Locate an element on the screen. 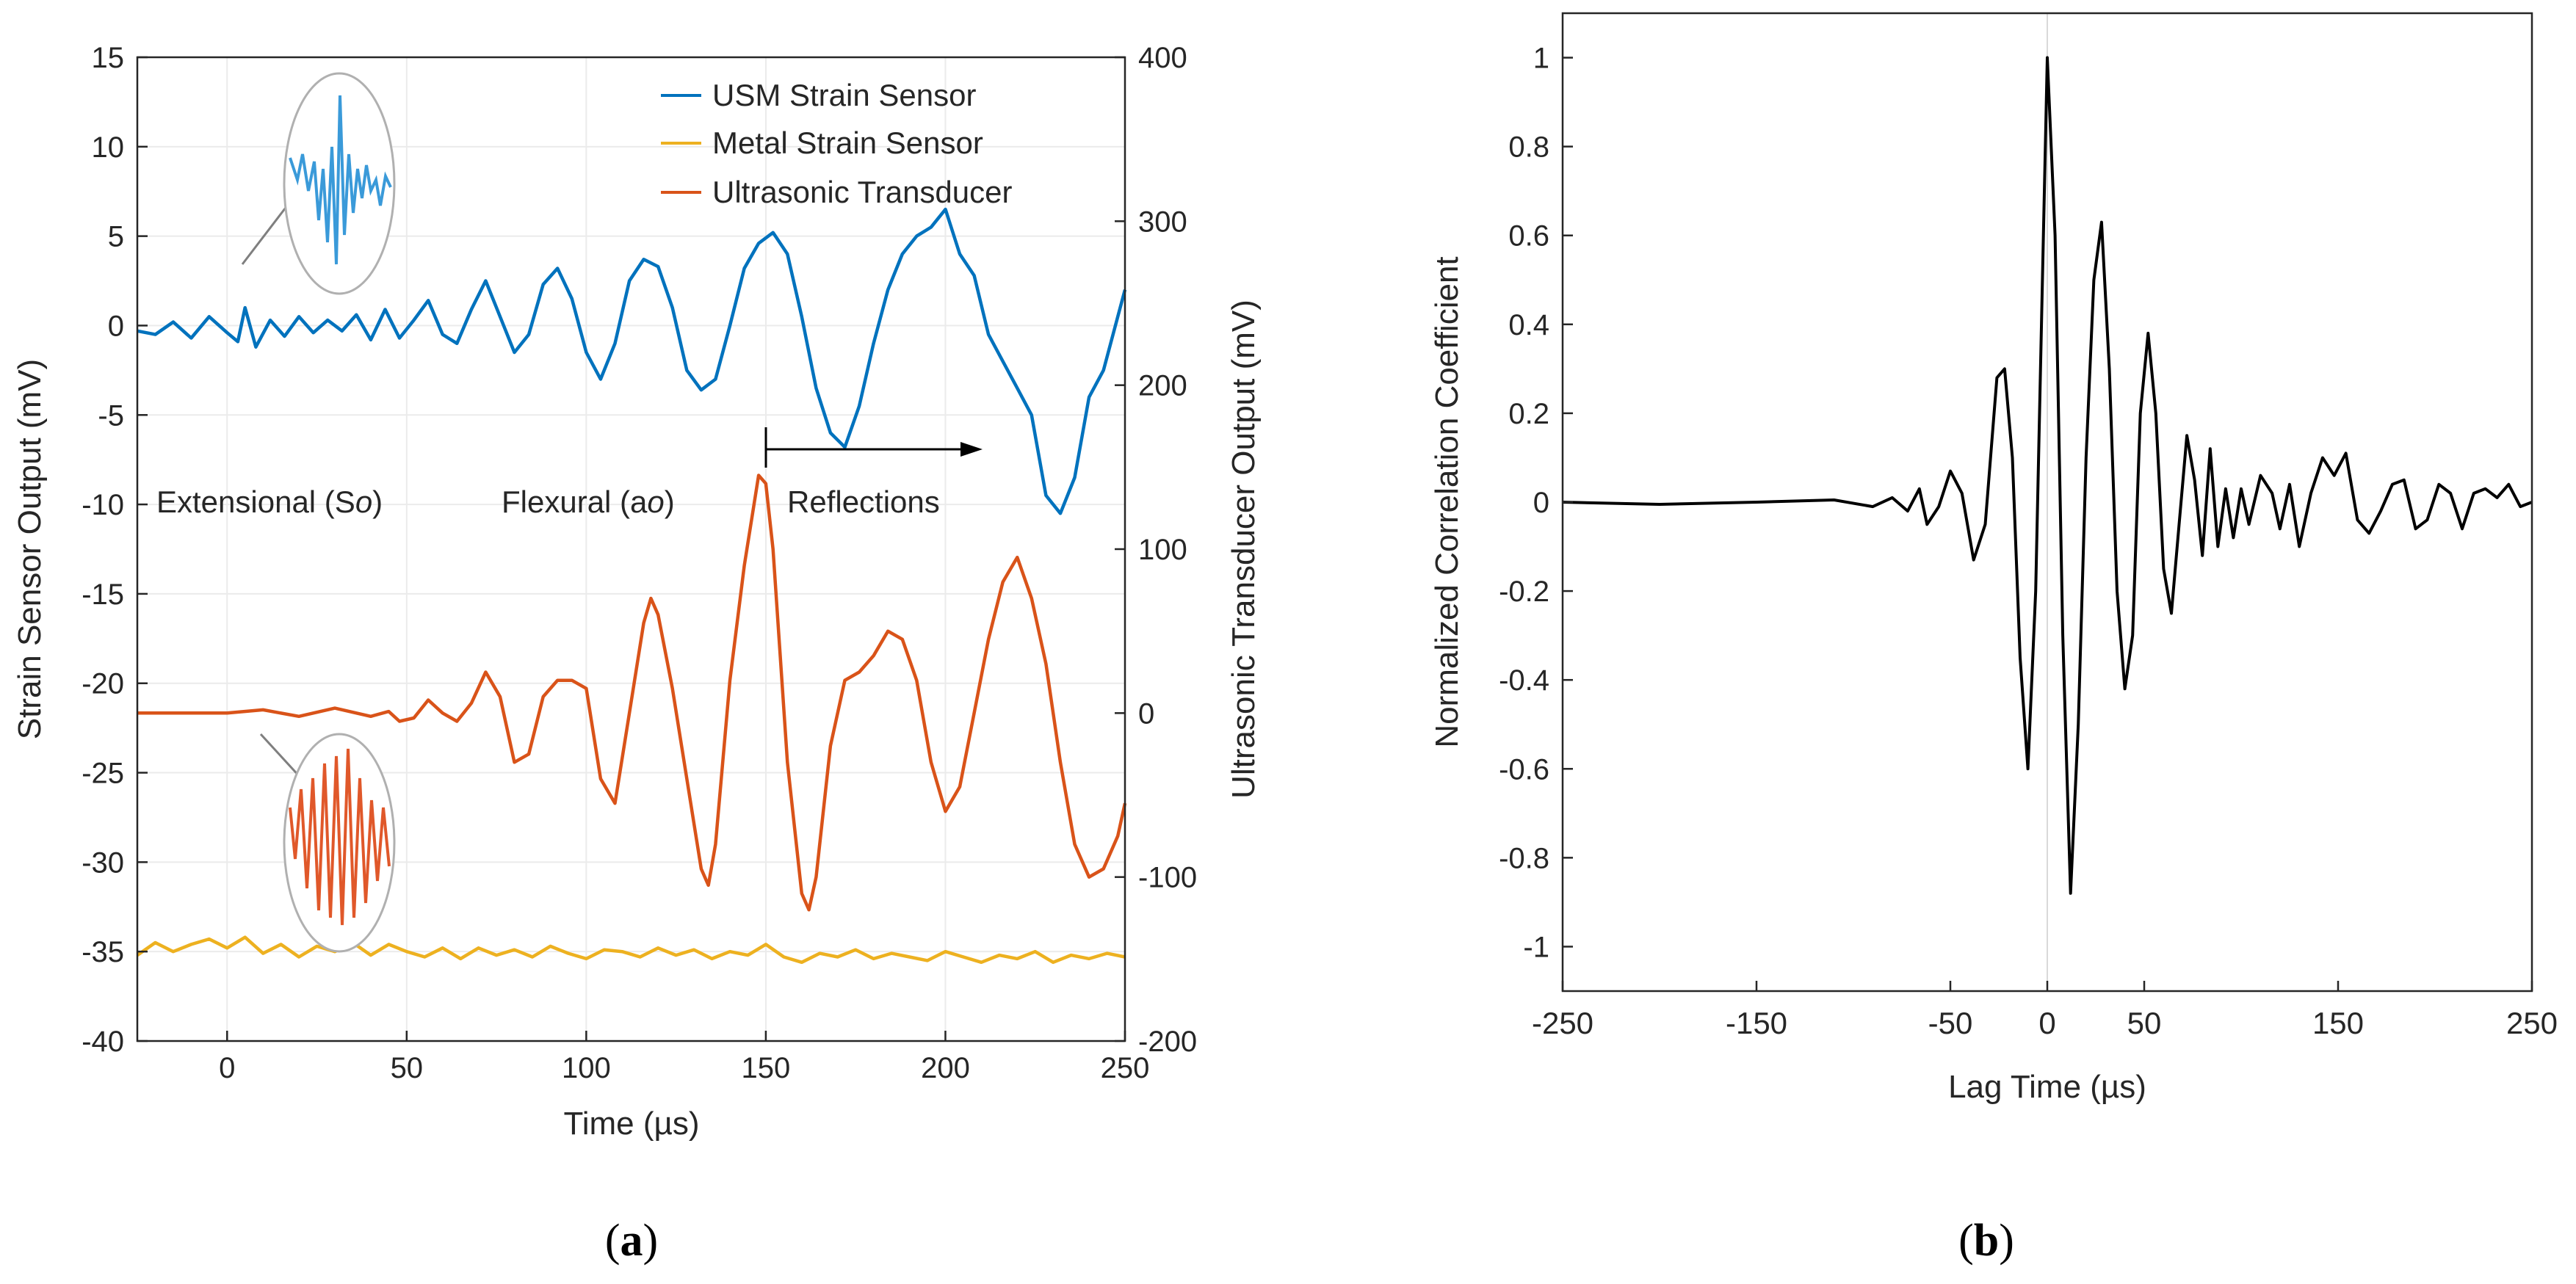 The height and width of the screenshot is (1284, 2576). x-tick-label: 100 is located at coordinates (586, 1068).